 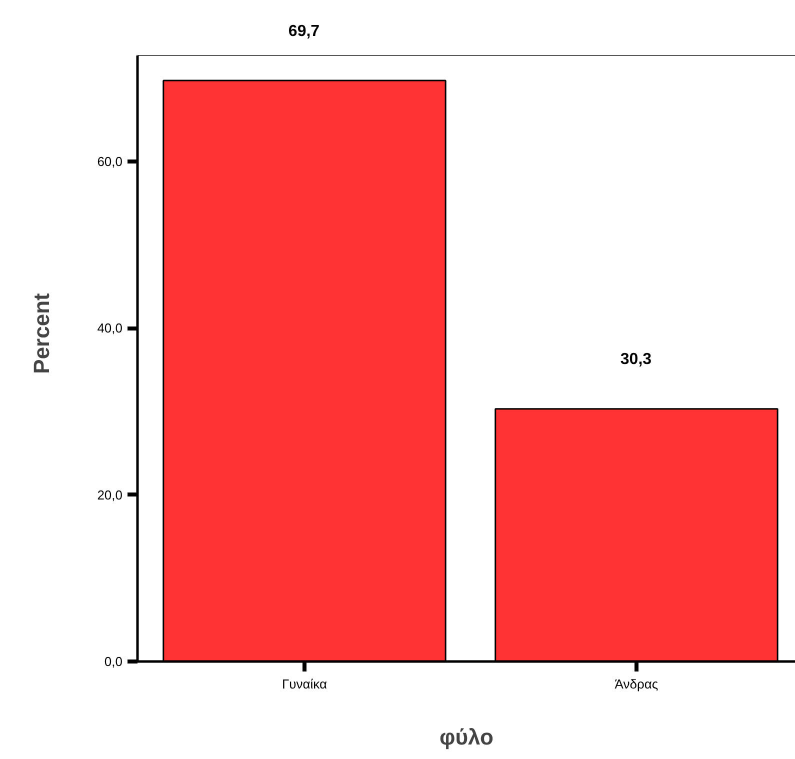 What do you see at coordinates (305, 684) in the screenshot?
I see `x-tick-label: Γυναίκα` at bounding box center [305, 684].